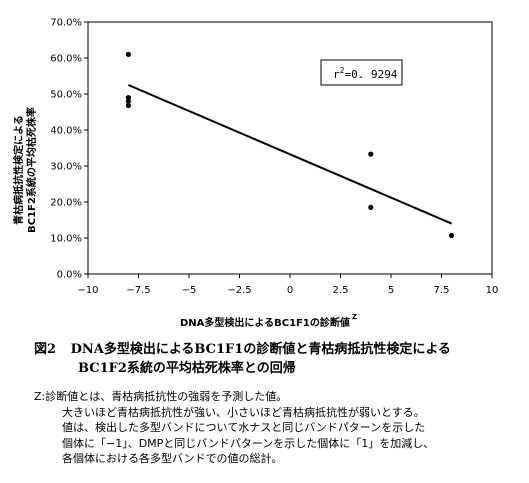 The width and height of the screenshot is (529, 483). What do you see at coordinates (161, 396) in the screenshot?
I see `footnote-line: Z:診断値とは、青枯病抵抗性の強弱を予測した値。` at bounding box center [161, 396].